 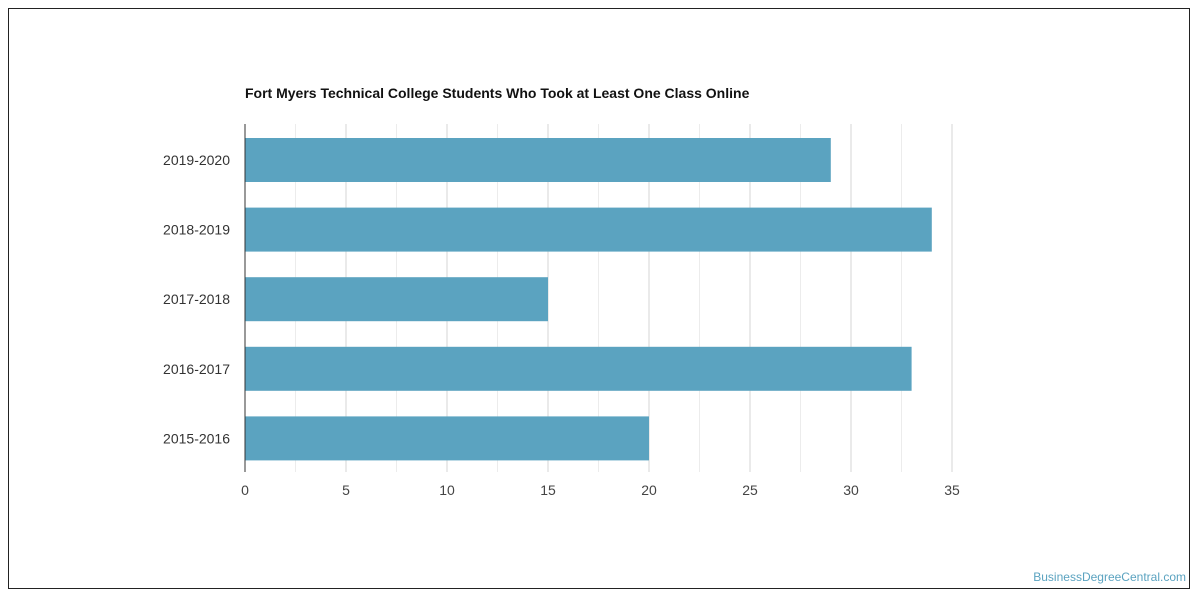 What do you see at coordinates (851, 490) in the screenshot?
I see `x-tick-label-30: 30` at bounding box center [851, 490].